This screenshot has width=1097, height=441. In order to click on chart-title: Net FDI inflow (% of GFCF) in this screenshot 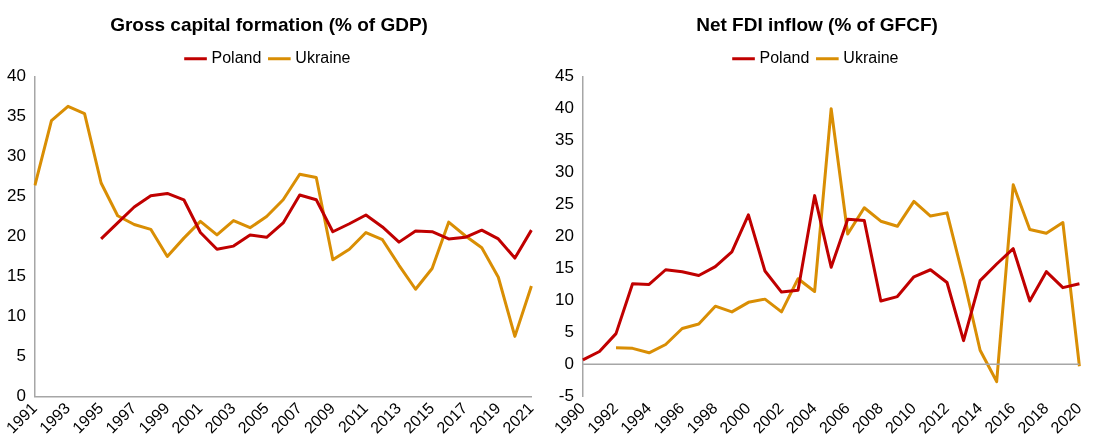, I will do `click(817, 24)`.